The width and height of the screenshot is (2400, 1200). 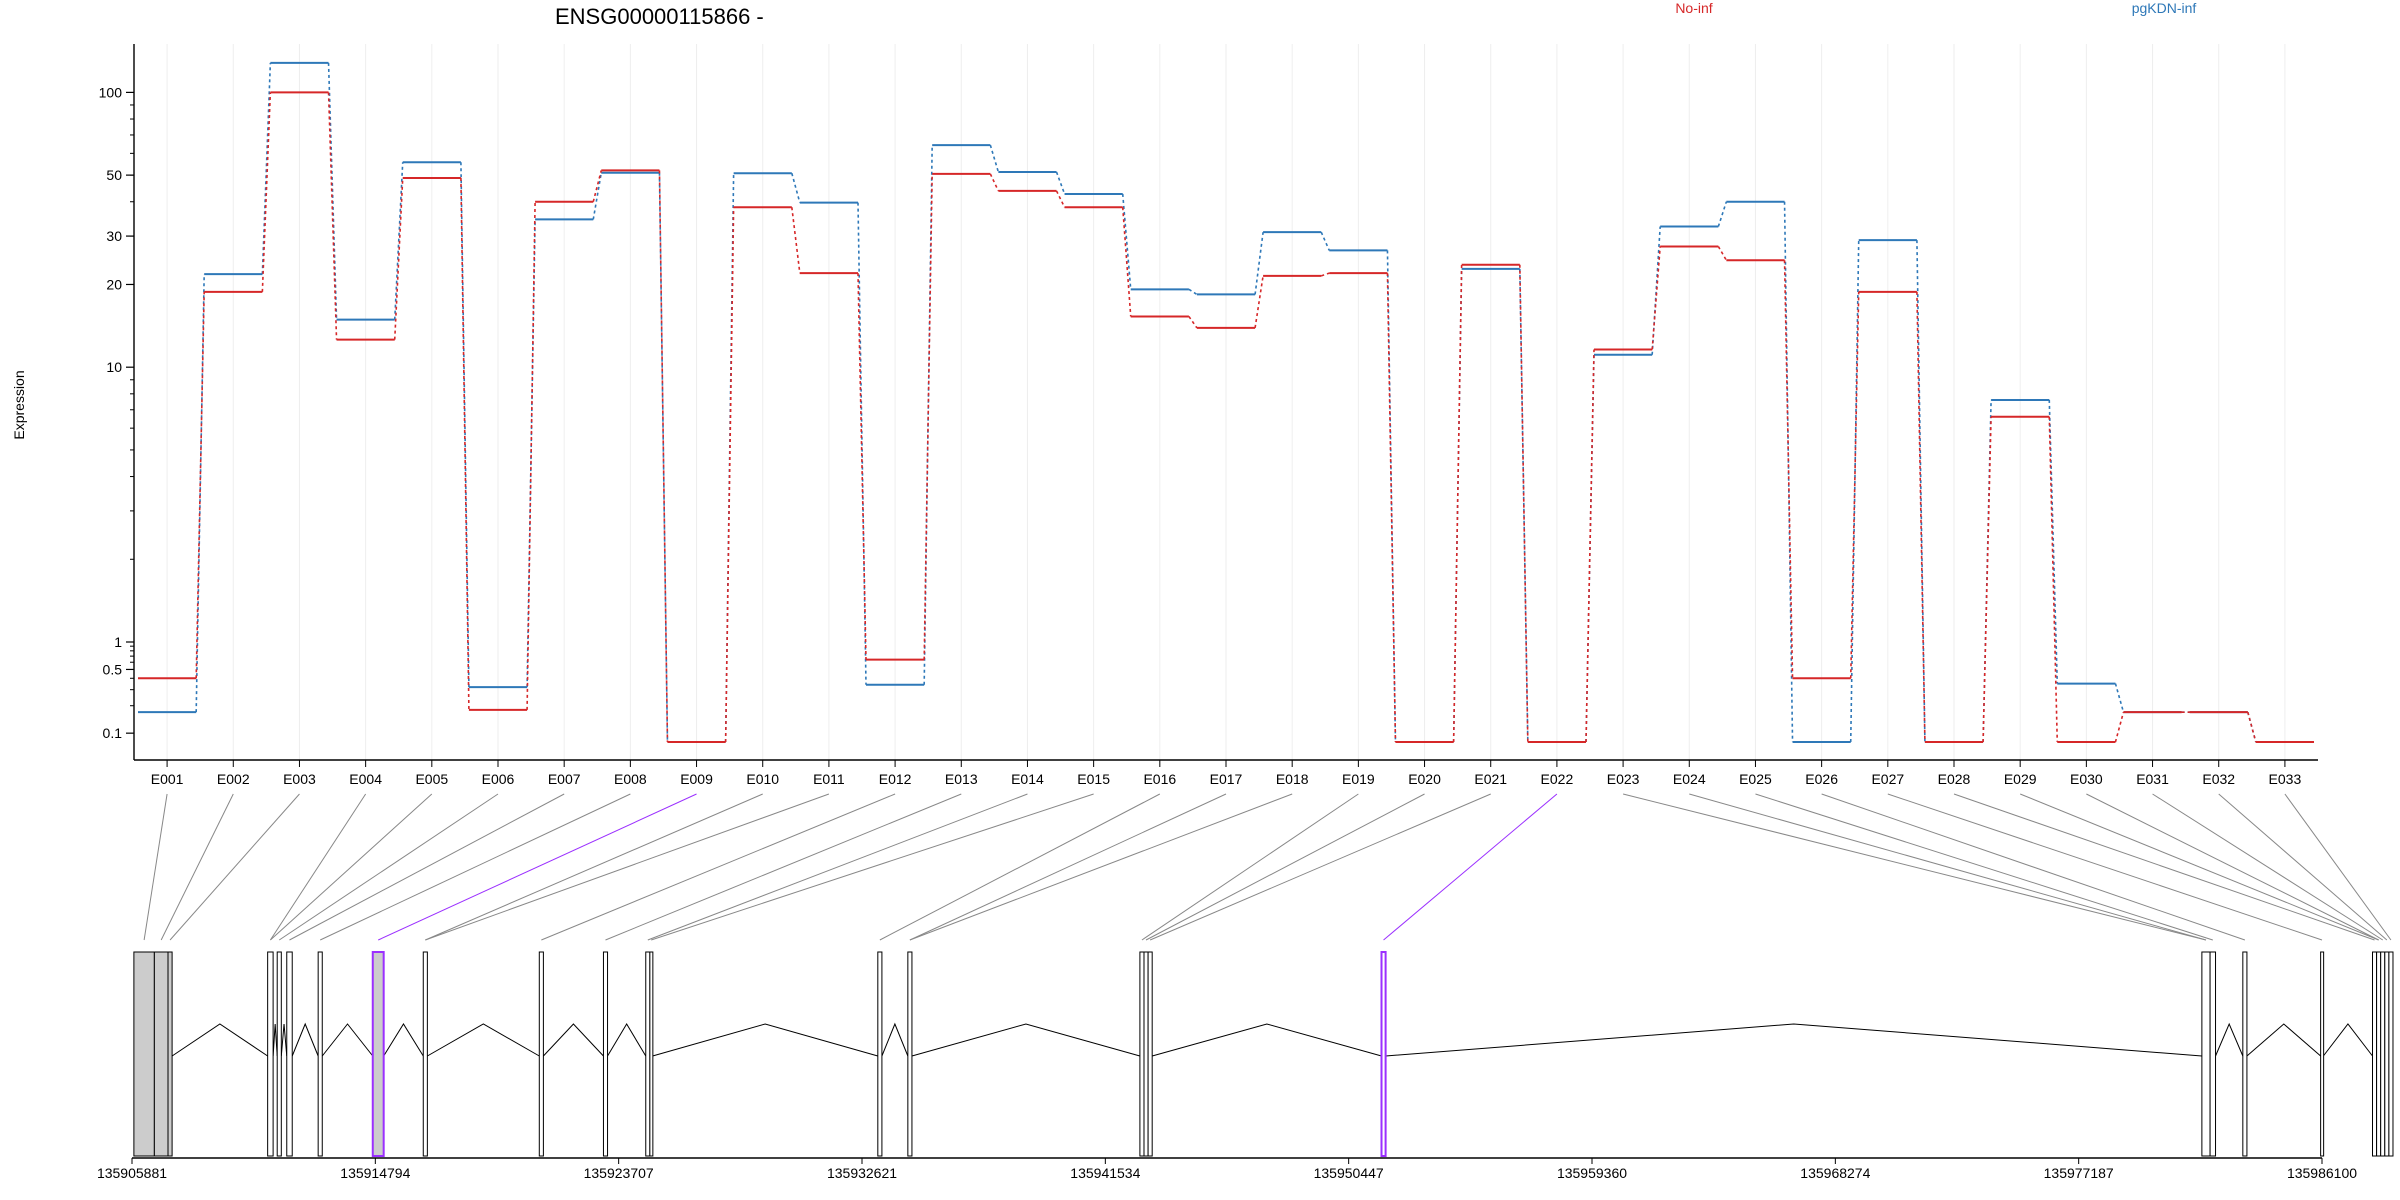 I want to click on x-tick-label-E027: E027, so click(x=1887, y=779).